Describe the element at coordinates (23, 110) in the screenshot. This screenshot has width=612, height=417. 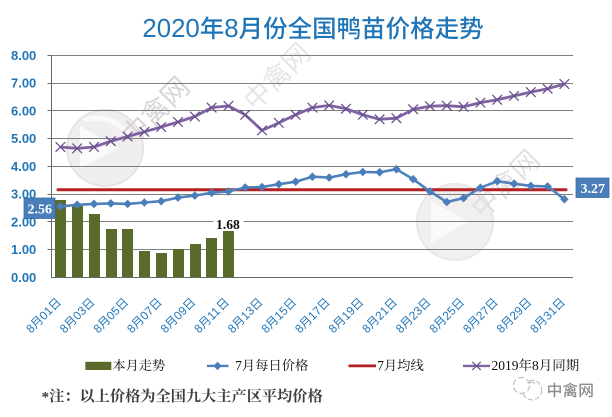
I see `svg-text: 6.00` at that location.